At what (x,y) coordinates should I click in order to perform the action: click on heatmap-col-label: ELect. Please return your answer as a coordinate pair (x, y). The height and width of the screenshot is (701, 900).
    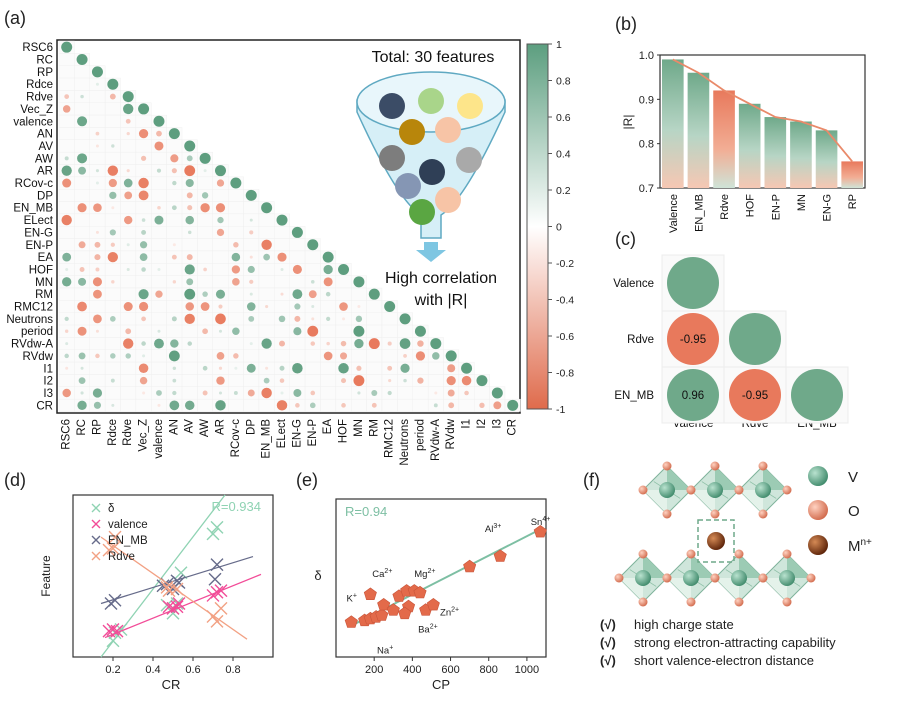
    Looking at the image, I should click on (282, 433).